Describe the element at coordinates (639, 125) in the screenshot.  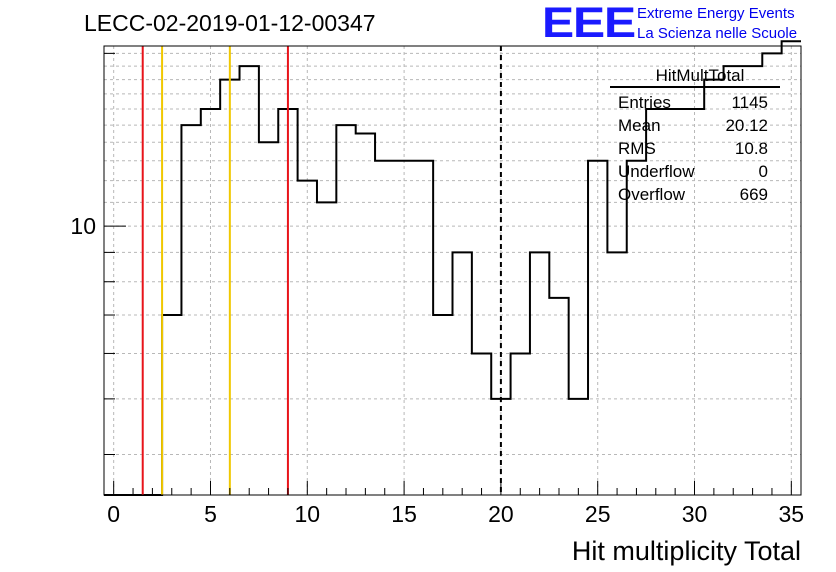
I see `stats-key: Mean` at that location.